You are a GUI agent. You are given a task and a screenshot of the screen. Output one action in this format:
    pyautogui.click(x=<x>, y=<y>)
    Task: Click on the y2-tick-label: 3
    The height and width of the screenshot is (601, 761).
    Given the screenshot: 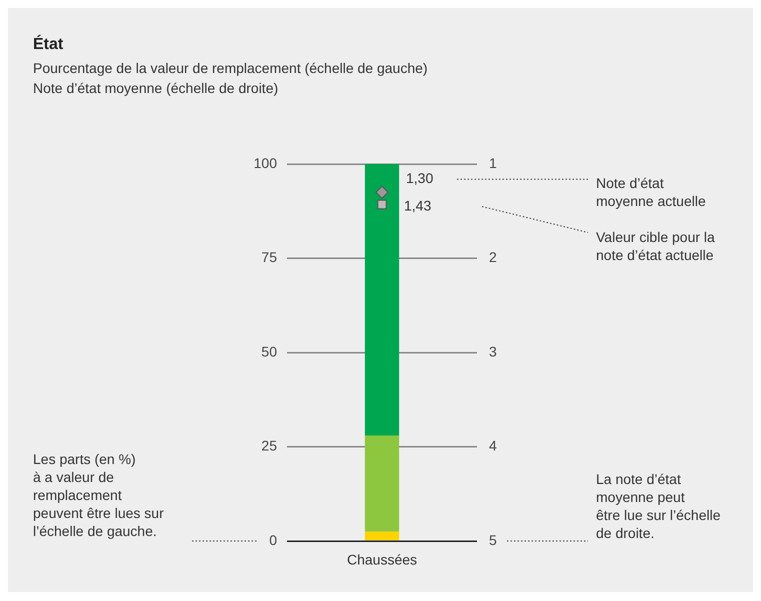 What is the action you would take?
    pyautogui.click(x=493, y=351)
    